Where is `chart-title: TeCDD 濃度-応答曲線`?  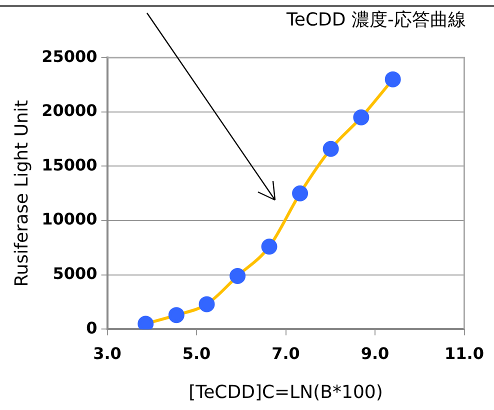
chart-title: TeCDD 濃度-応答曲線 is located at coordinates (375, 19).